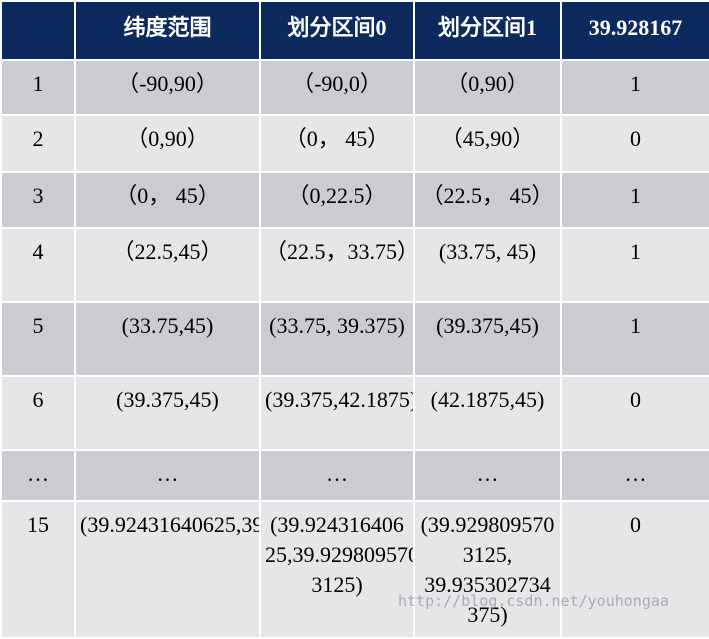 The height and width of the screenshot is (639, 709). I want to click on latitude-range-cell: （-90,90）, so click(167, 87).